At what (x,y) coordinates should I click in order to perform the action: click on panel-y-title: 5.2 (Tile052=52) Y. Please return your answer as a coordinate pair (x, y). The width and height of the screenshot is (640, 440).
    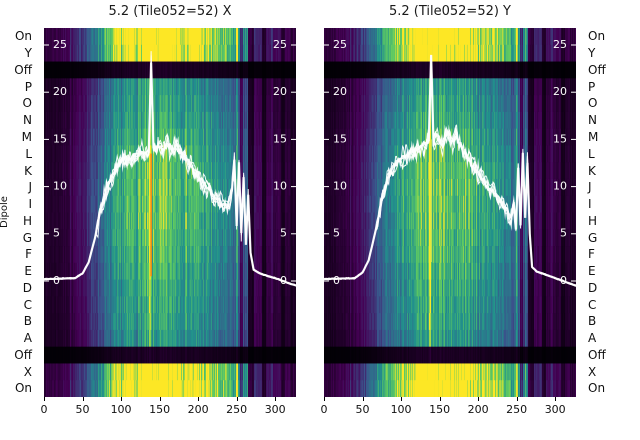
    Looking at the image, I should click on (450, 11).